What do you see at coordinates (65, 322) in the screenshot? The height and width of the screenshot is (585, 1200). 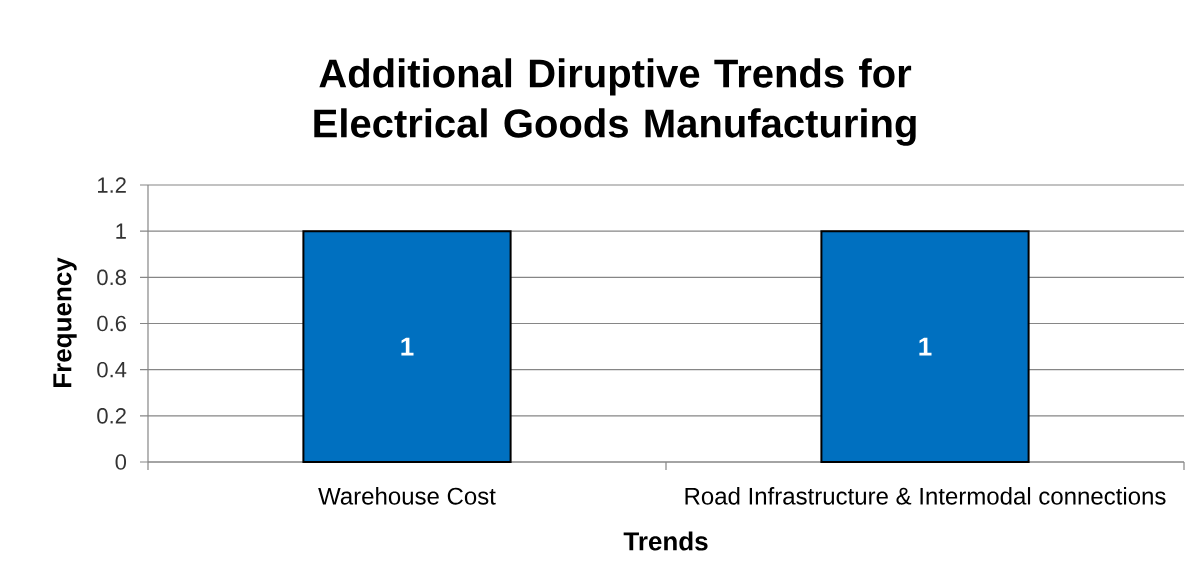 I see `y-axis-title: Frequency` at bounding box center [65, 322].